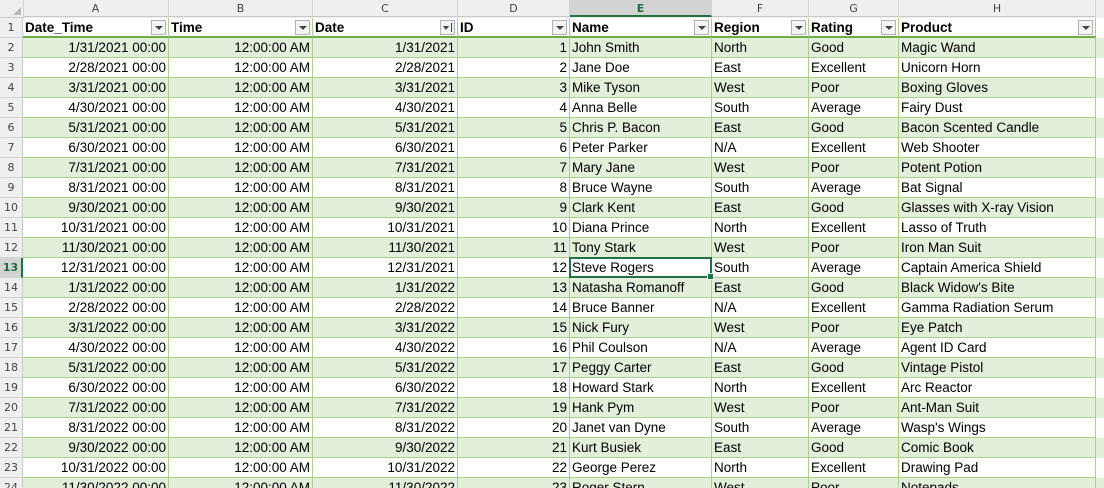 Image resolution: width=1104 pixels, height=488 pixels. What do you see at coordinates (997, 468) in the screenshot?
I see `cell-product: Drawing Pad` at bounding box center [997, 468].